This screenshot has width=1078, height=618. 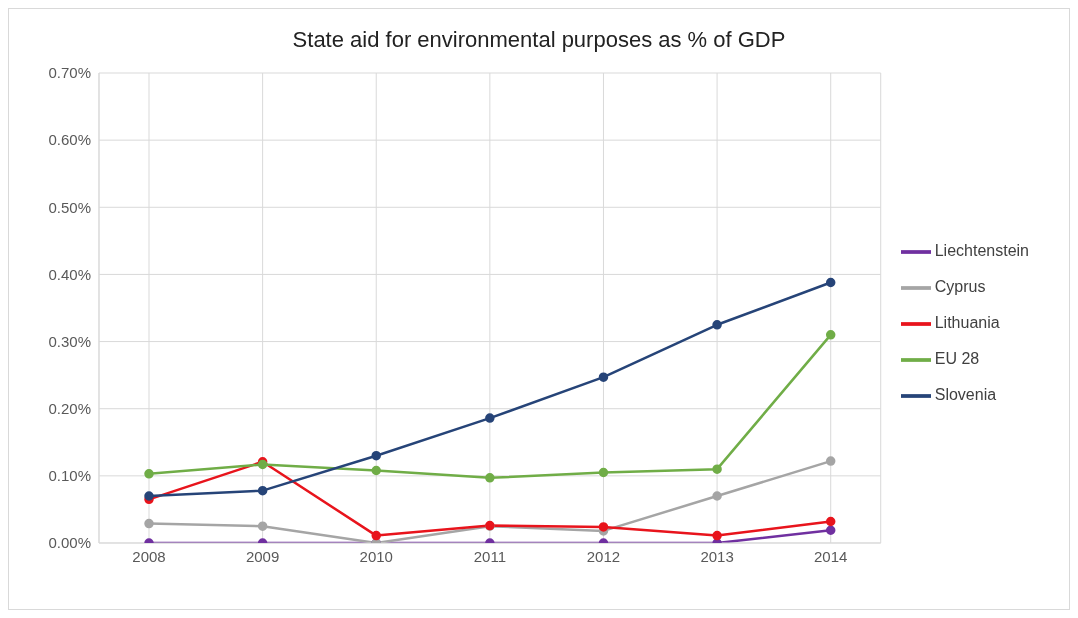 I want to click on y-tick-label: 0.20%, so click(x=69, y=409).